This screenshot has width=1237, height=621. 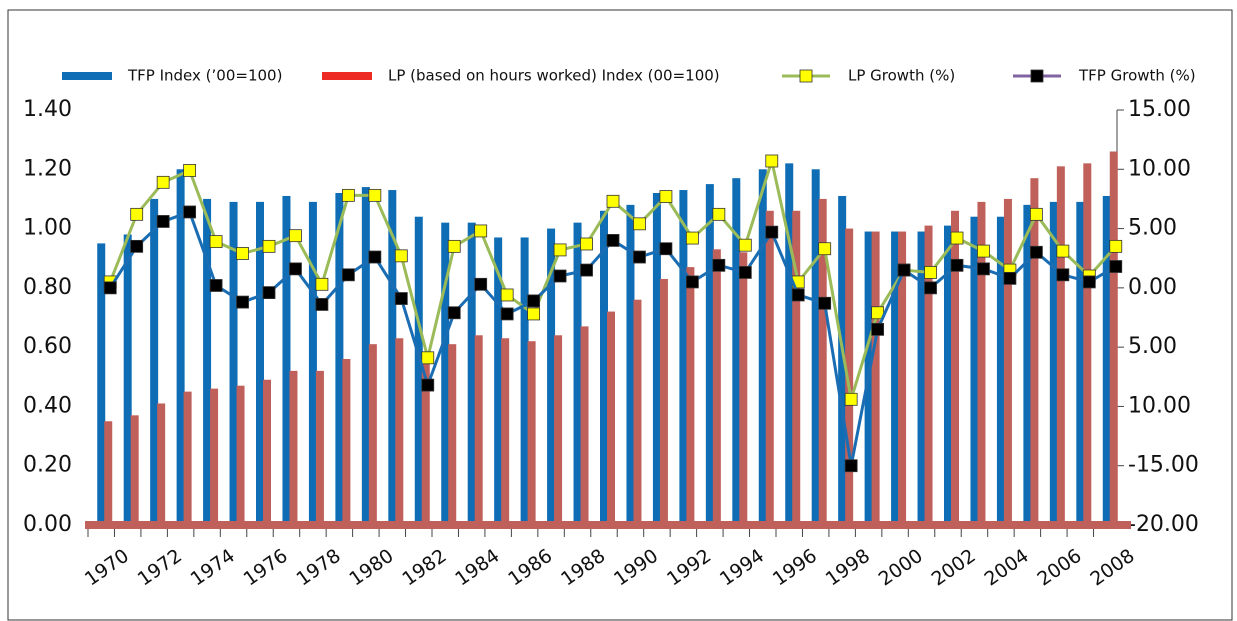 I want to click on x-tick-label: 2008, so click(x=1112, y=568).